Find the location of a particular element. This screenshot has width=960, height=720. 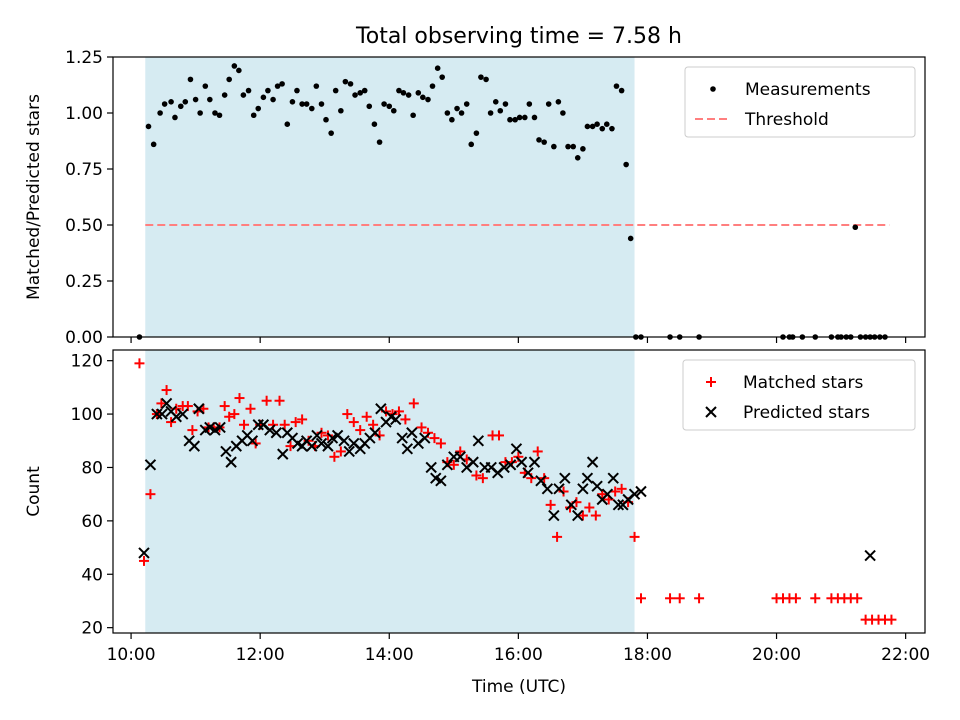

y-tick-label: 40 is located at coordinates (92, 575).